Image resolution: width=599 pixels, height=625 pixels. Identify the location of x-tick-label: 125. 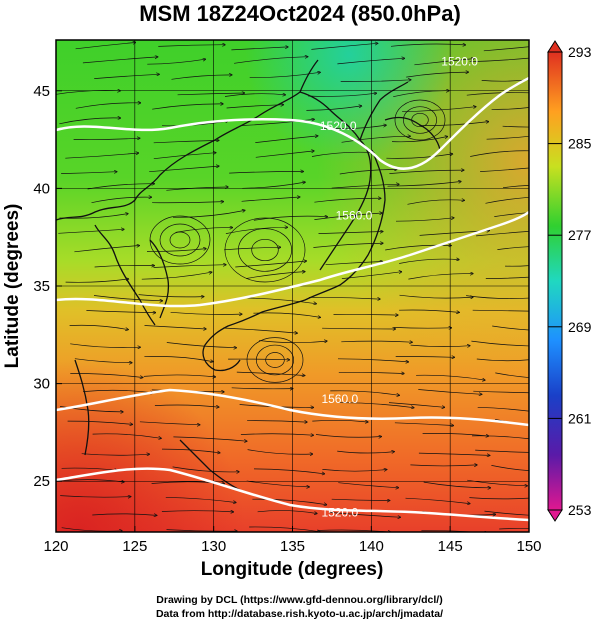
(134, 546).